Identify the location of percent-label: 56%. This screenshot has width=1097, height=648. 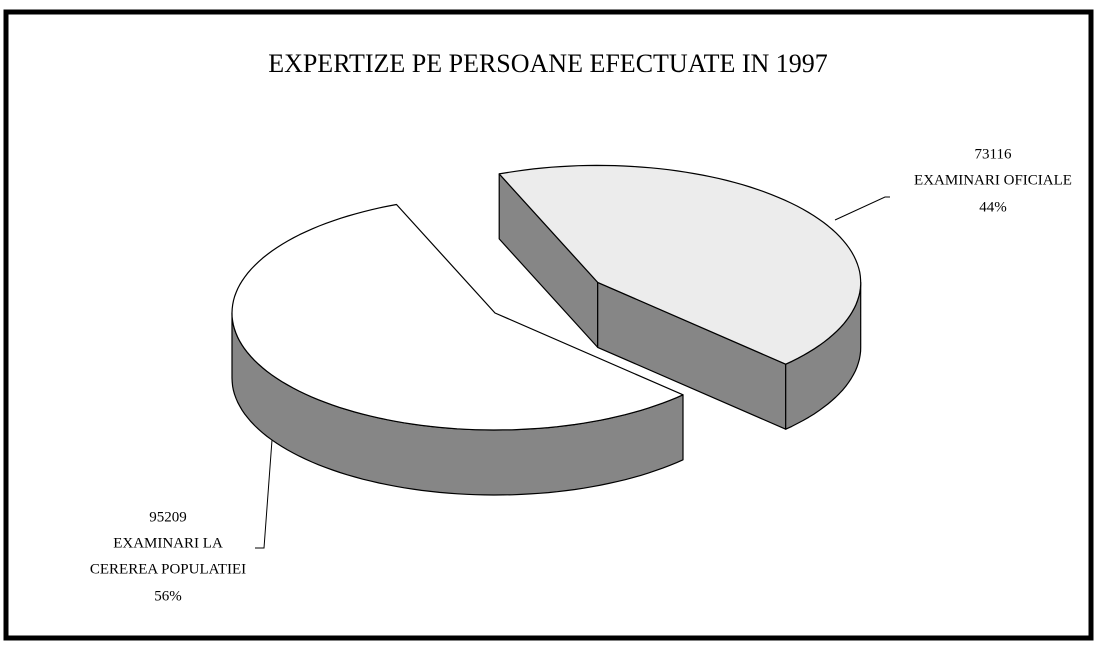
(168, 596).